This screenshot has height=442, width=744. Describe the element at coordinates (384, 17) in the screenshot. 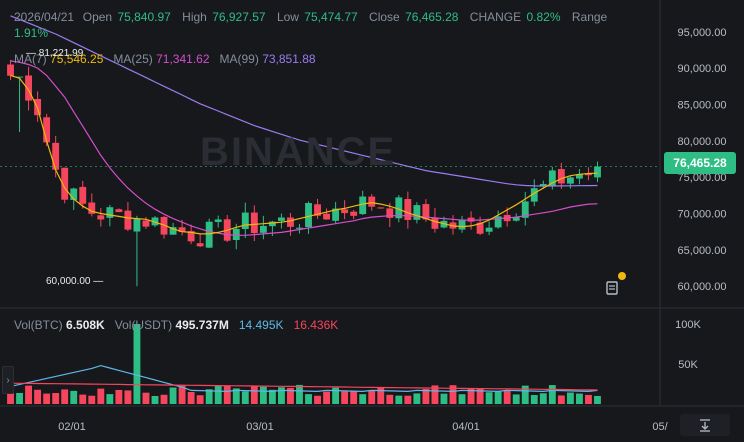

I see `close-label: Close` at that location.